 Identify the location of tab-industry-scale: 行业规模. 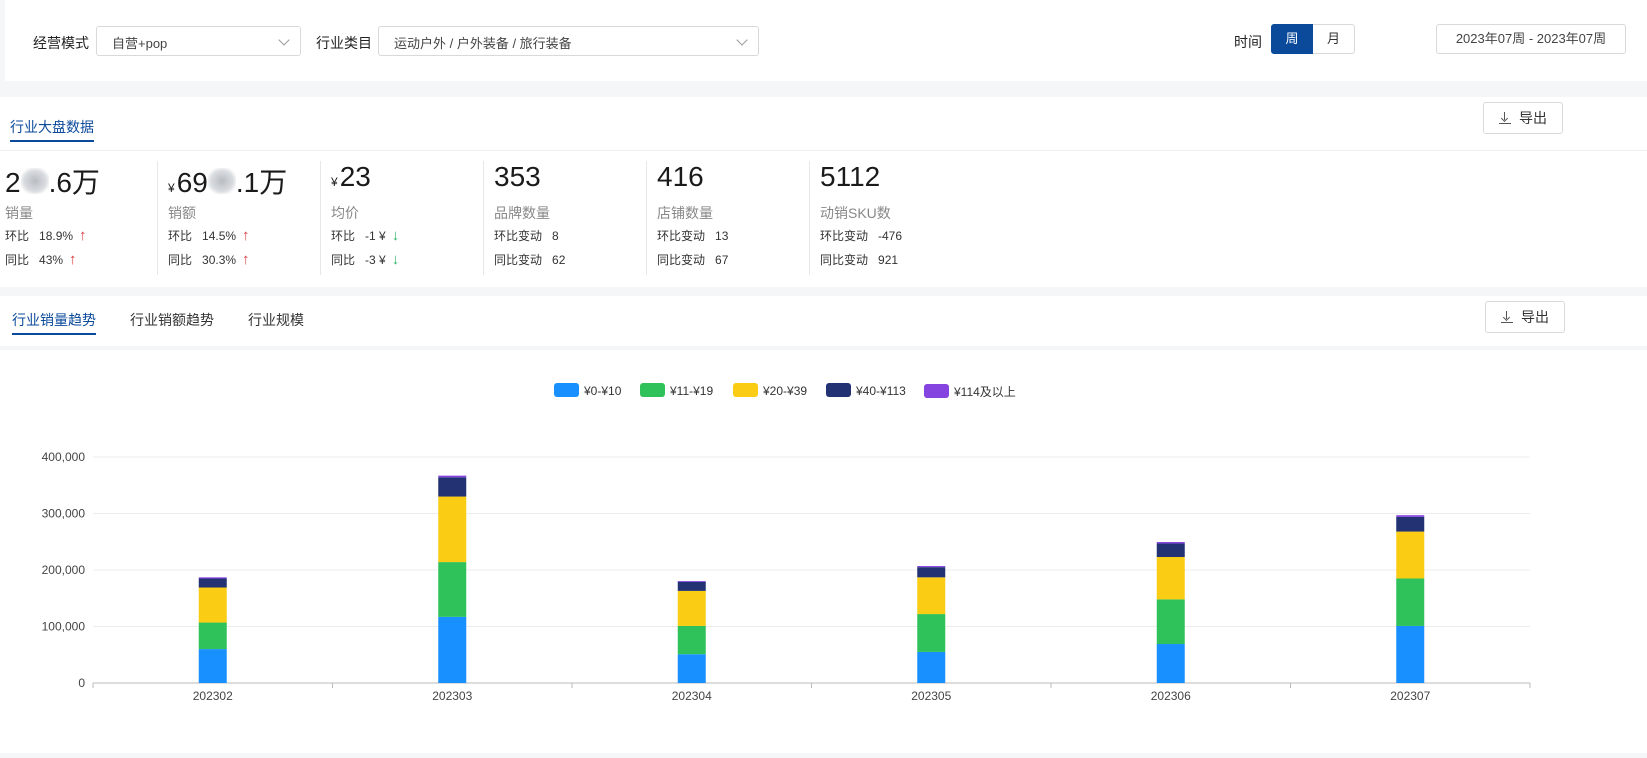
(276, 320).